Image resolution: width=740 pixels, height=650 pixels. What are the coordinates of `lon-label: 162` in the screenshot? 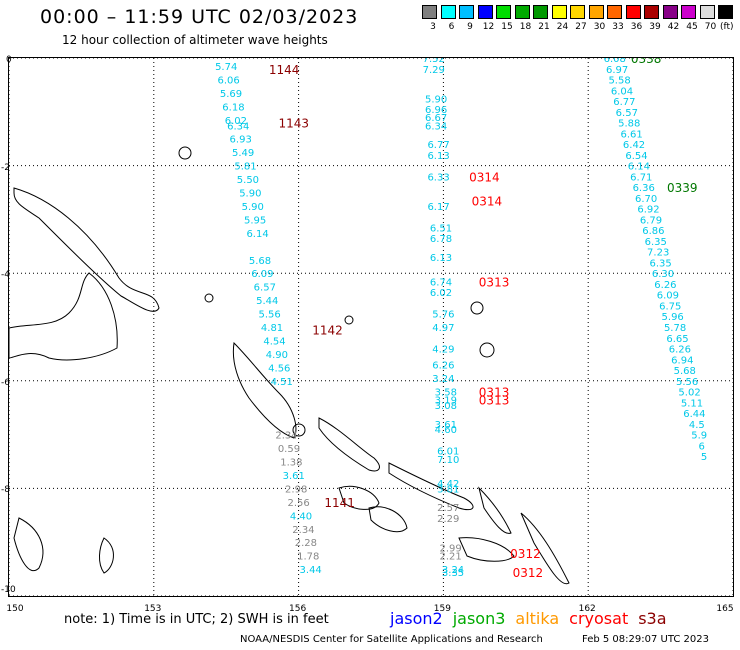 It's located at (587, 609).